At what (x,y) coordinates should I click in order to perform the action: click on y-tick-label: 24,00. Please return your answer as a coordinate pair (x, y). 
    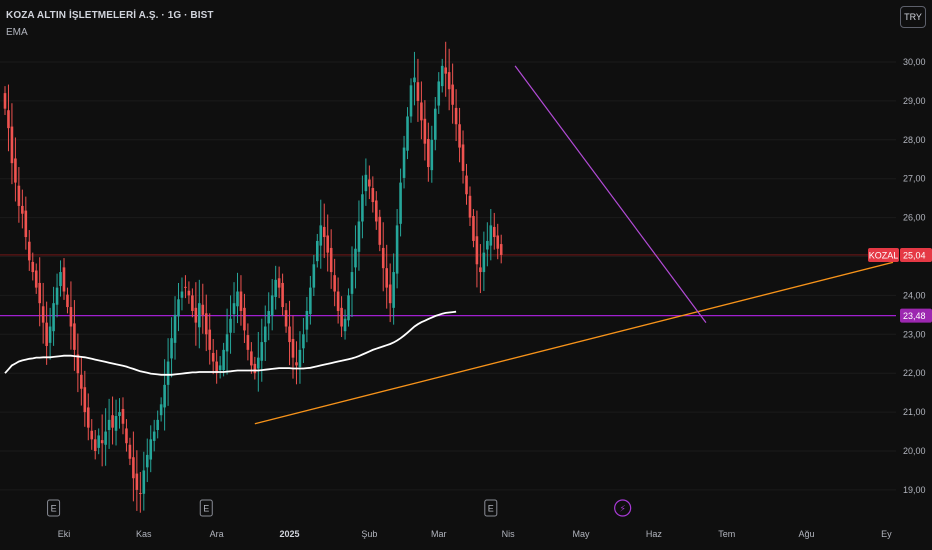
    Looking at the image, I should click on (914, 295).